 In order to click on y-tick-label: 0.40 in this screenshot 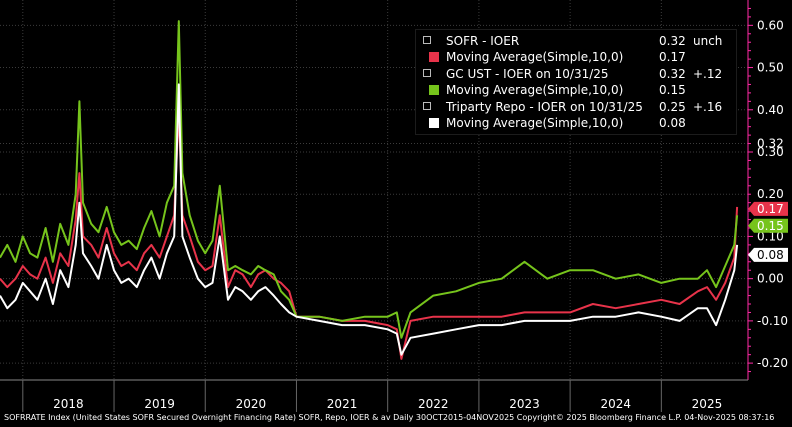, I will do `click(770, 110)`.